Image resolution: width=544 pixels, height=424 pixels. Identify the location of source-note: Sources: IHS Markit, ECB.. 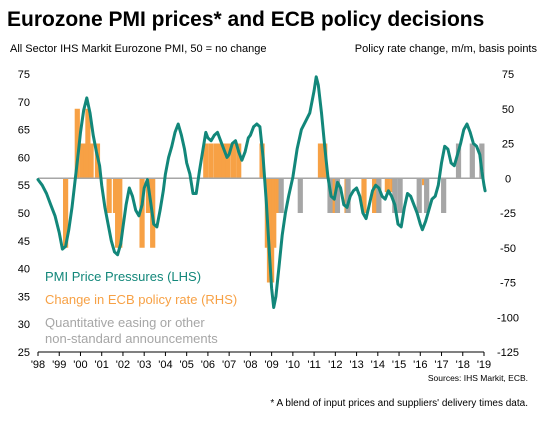
(478, 378).